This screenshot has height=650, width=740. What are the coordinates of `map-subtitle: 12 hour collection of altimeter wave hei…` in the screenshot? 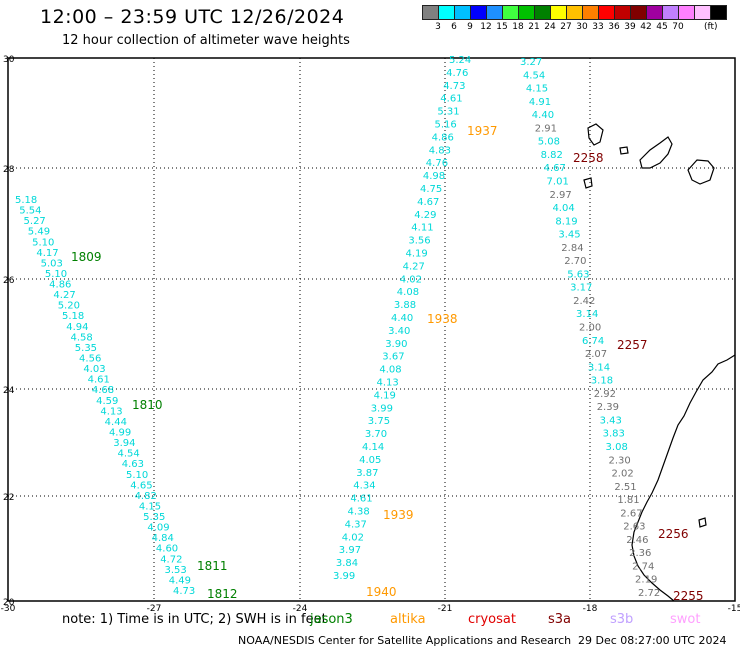 It's located at (206, 40).